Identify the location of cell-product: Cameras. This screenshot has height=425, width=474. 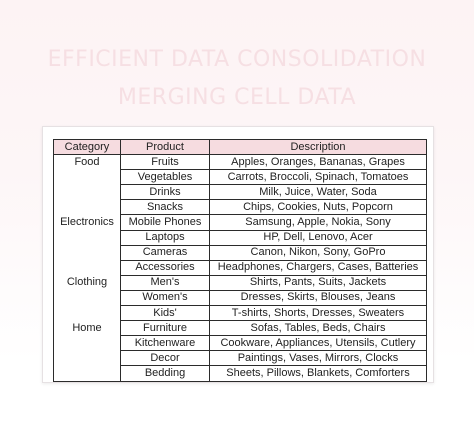
(165, 253).